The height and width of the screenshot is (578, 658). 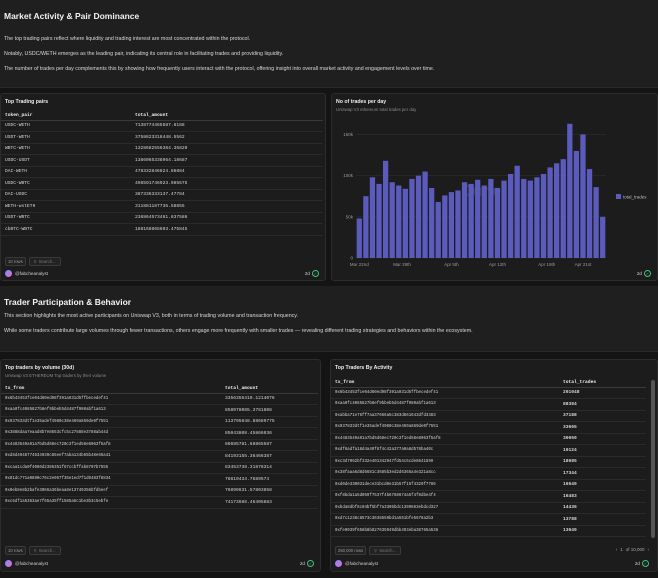 What do you see at coordinates (269, 445) in the screenshot?
I see `cell-value: 86685781.68865587` at bounding box center [269, 445].